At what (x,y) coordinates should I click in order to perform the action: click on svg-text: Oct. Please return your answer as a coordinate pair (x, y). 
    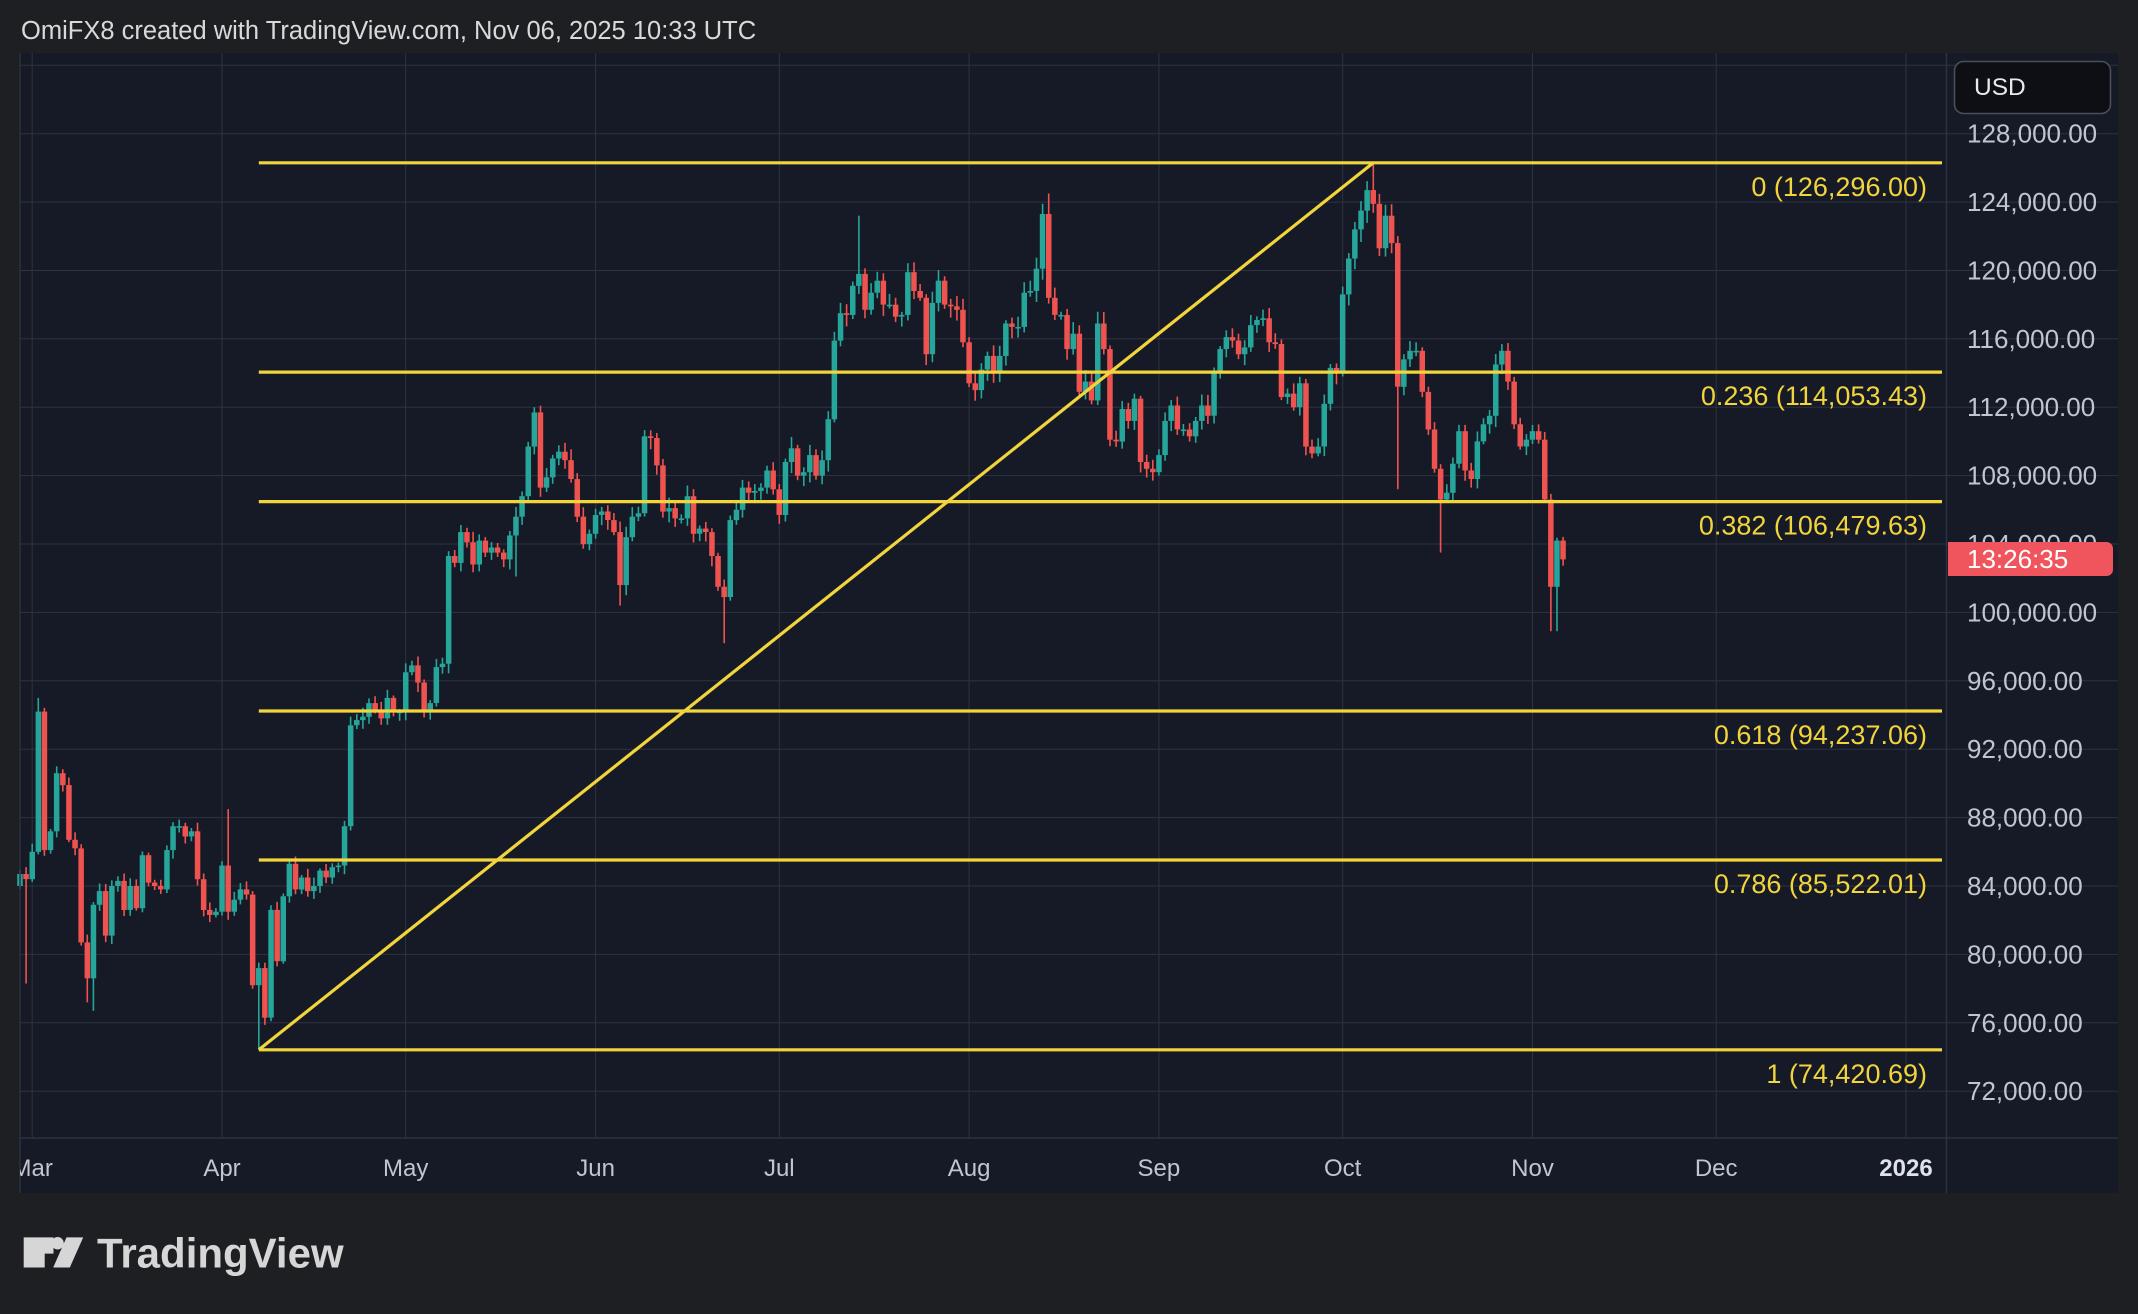
    Looking at the image, I should click on (1343, 1168).